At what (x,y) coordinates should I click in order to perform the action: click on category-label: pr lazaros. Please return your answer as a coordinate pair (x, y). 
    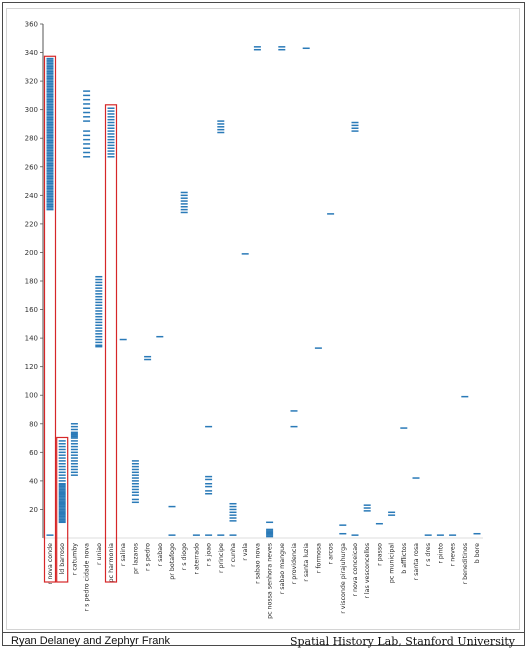
    Looking at the image, I should click on (135, 558).